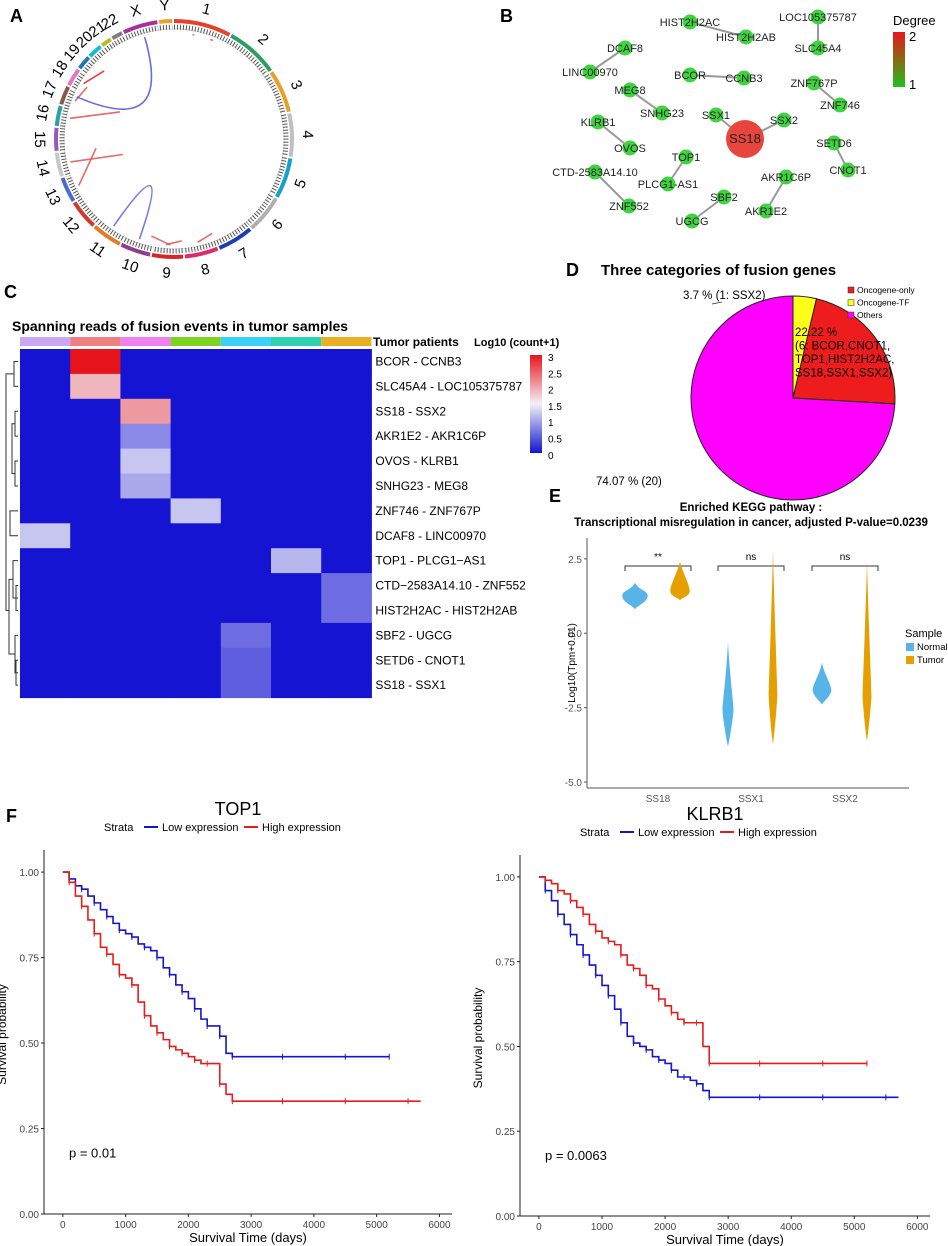 This screenshot has width=948, height=1246. Describe the element at coordinates (95, 635) in the screenshot. I see `heat-cell-r11-c1` at that location.